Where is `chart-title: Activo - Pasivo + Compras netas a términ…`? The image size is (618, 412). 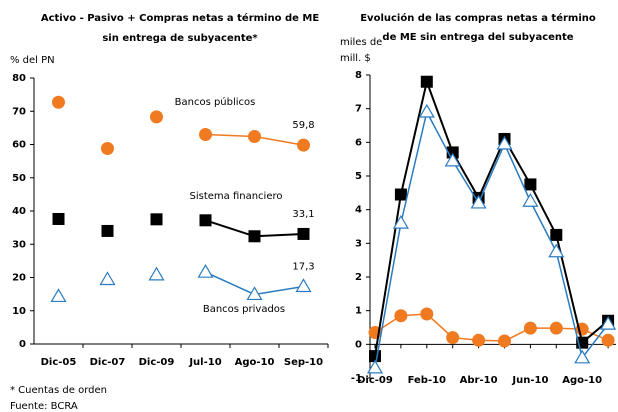
chart-title: Activo - Pasivo + Compras netas a términ… is located at coordinates (180, 18).